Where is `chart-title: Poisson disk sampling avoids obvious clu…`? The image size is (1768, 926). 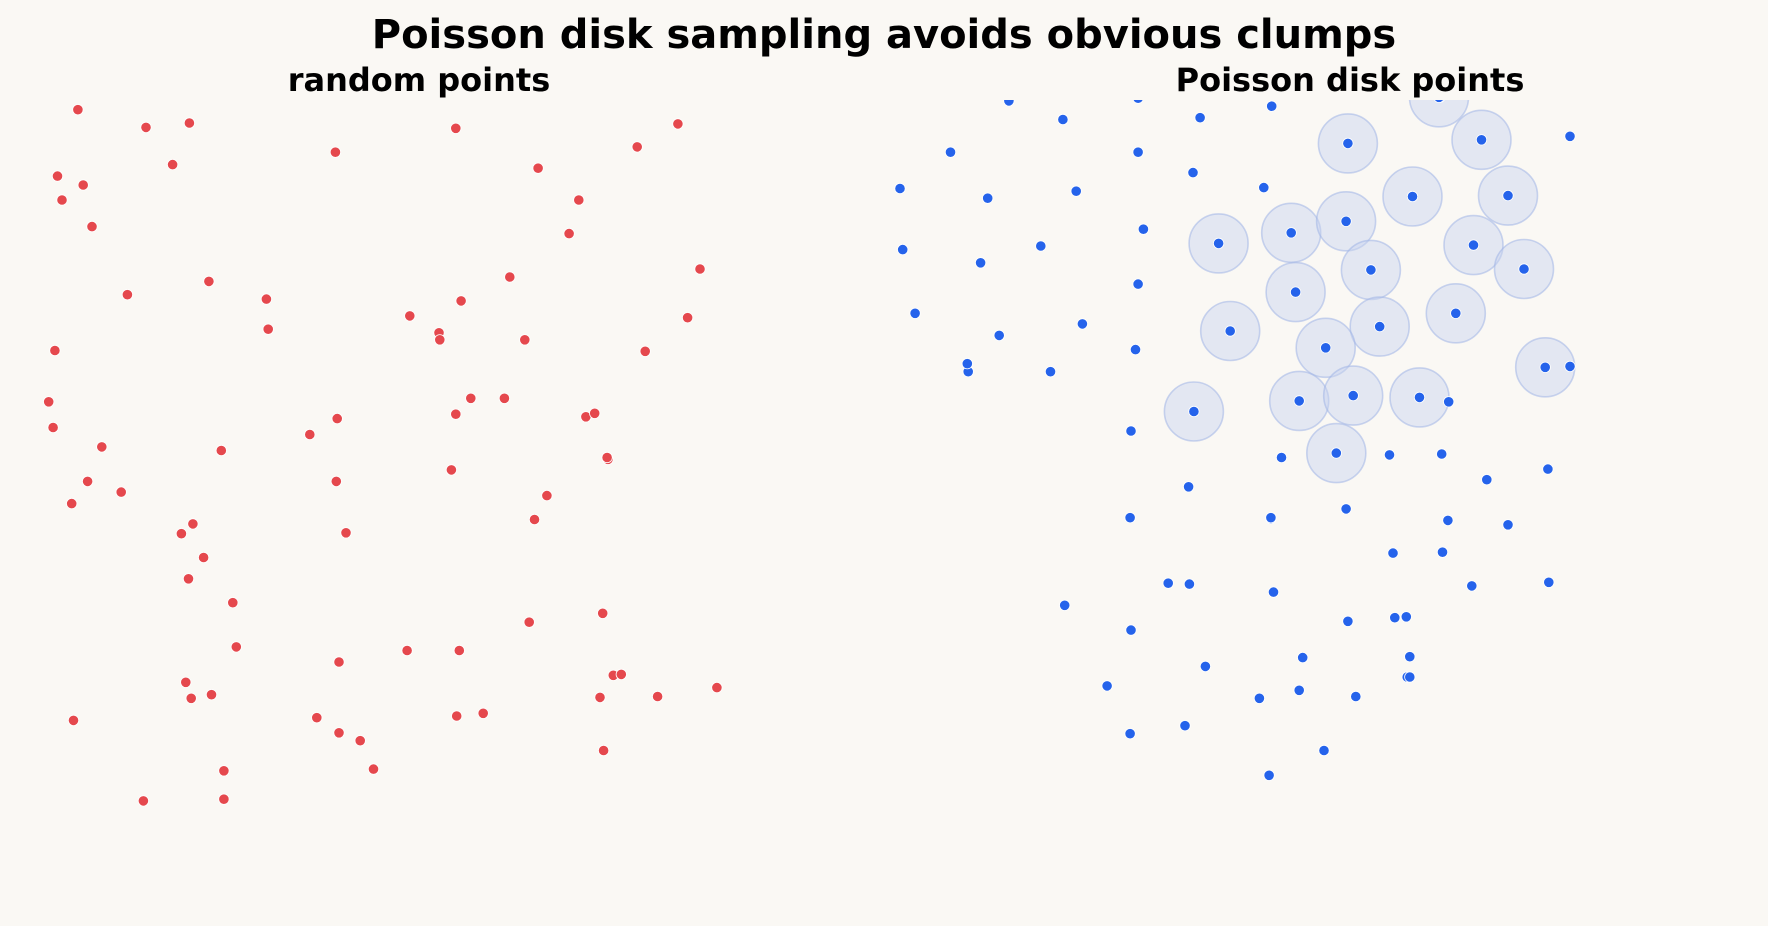 chart-title: Poisson disk sampling avoids obvious clu… is located at coordinates (884, 35).